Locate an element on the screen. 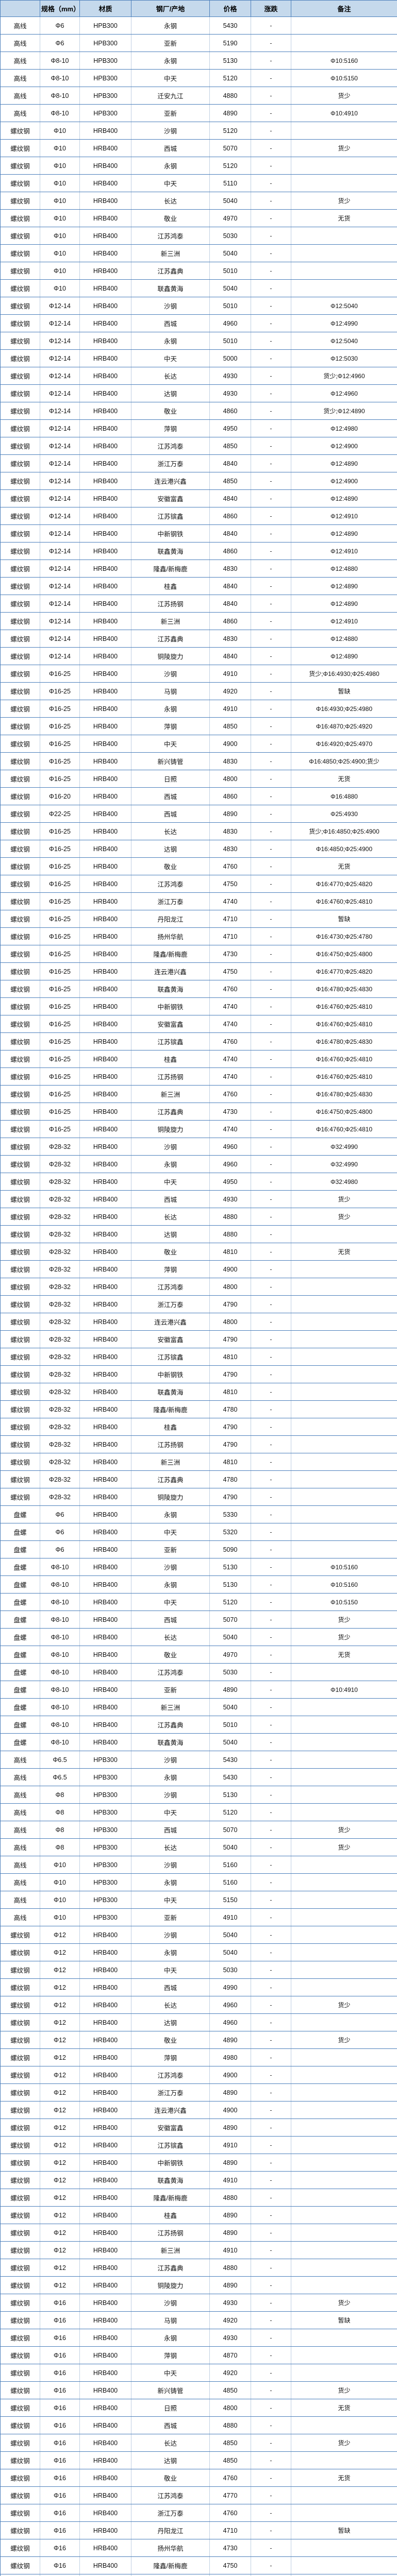 The height and width of the screenshot is (2576, 397). cell-price: 5010 is located at coordinates (230, 271).